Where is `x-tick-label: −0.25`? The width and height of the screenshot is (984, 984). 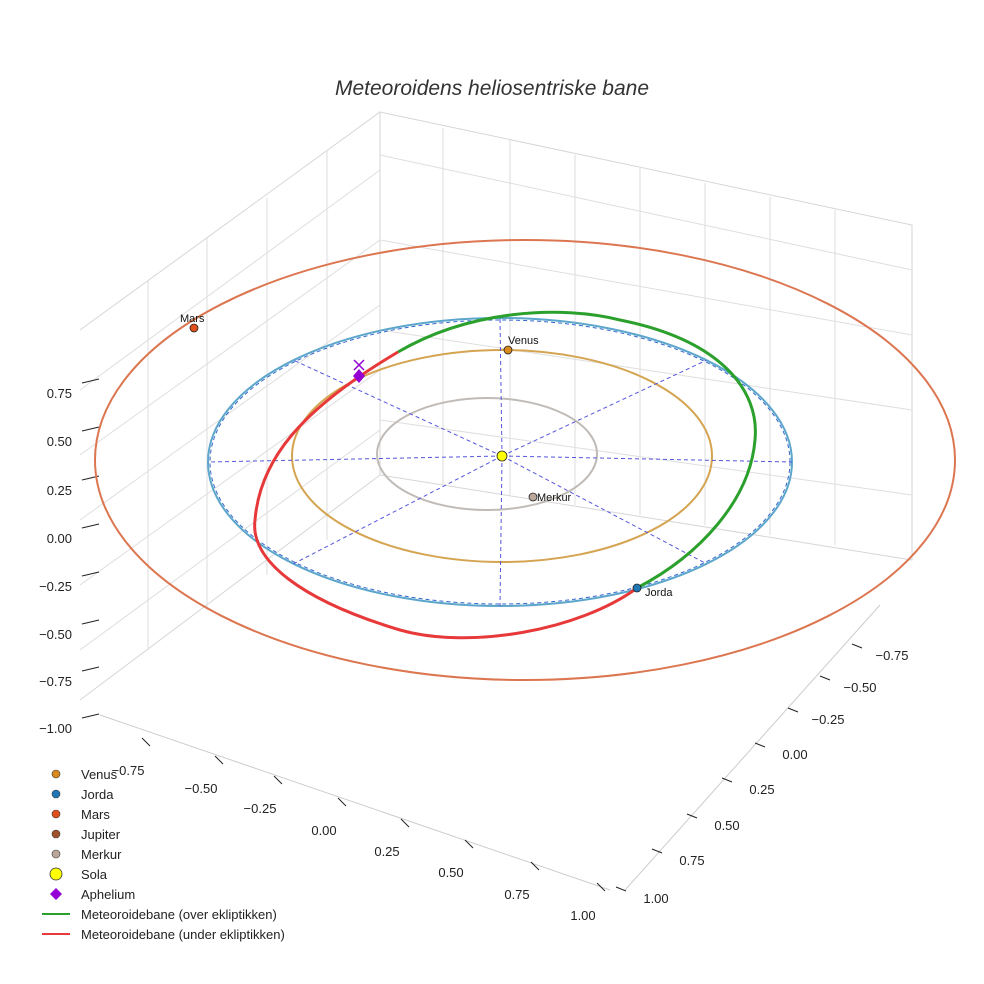
x-tick-label: −0.25 is located at coordinates (260, 808).